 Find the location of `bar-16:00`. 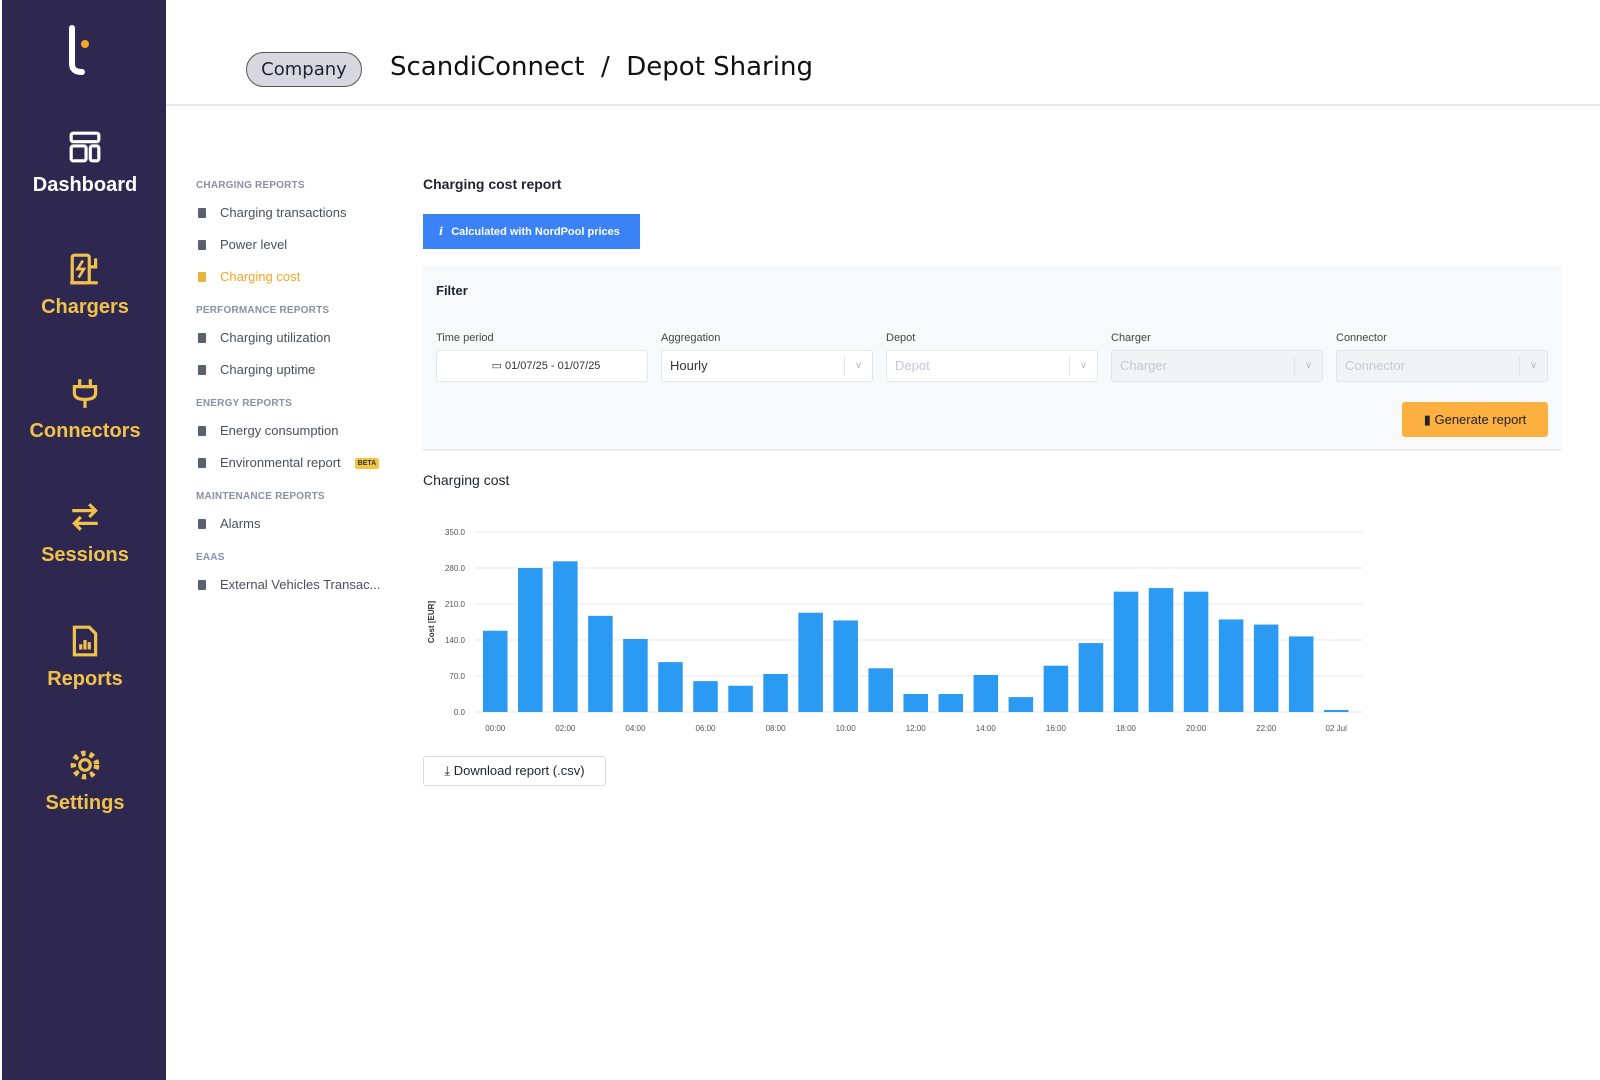

bar-16:00 is located at coordinates (1056, 688).